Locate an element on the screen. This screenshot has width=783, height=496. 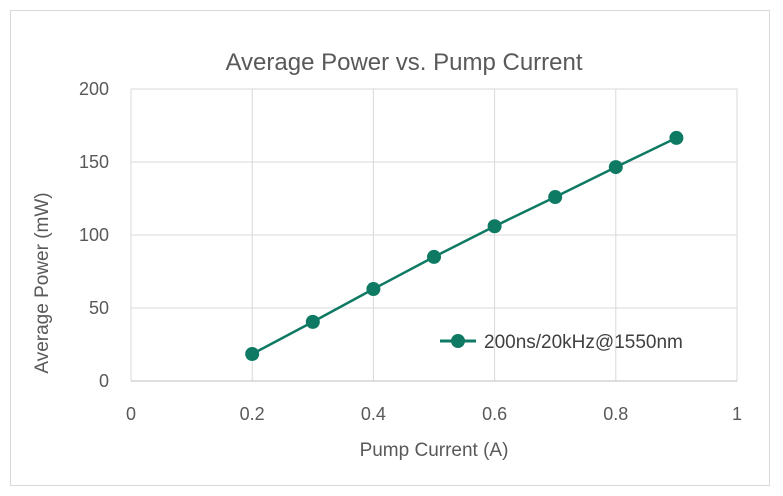
x-tick-label: 0.4 is located at coordinates (373, 414).